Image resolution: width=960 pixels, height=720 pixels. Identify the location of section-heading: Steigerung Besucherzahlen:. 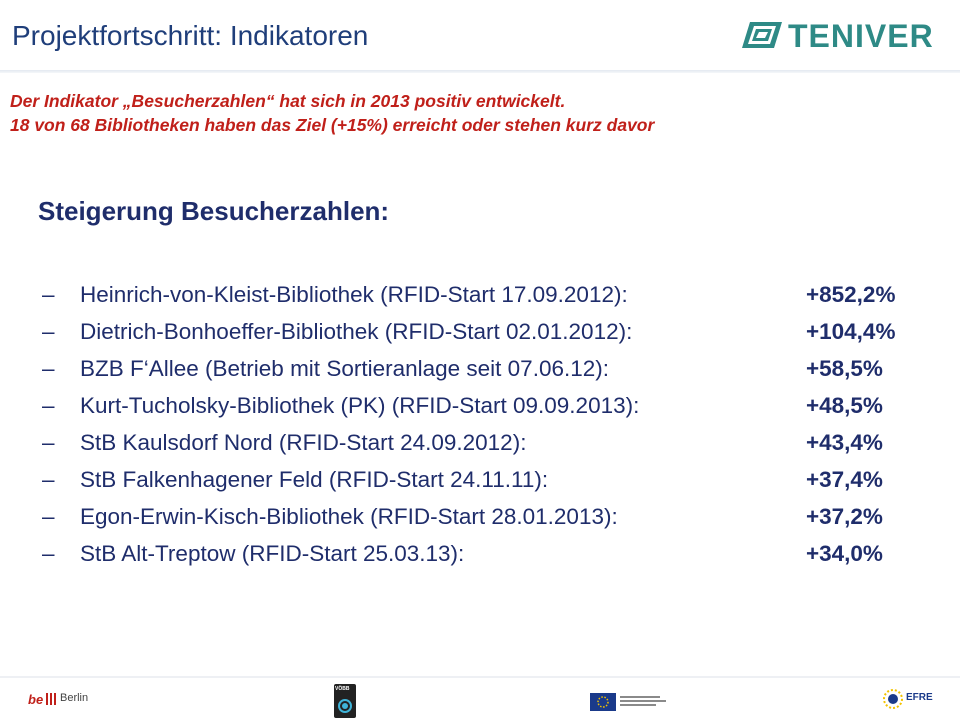
(214, 211).